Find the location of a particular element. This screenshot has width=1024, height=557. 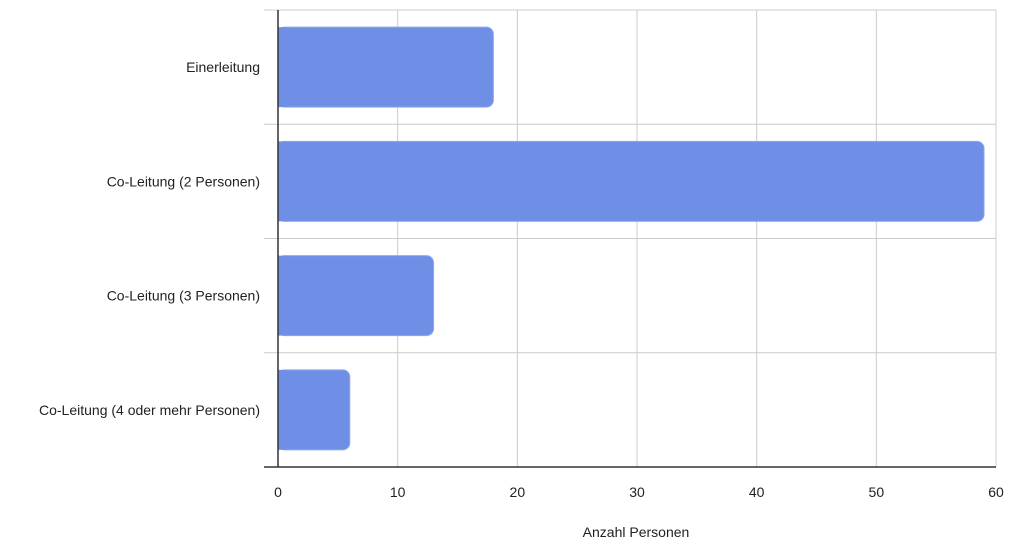

x-tick-labels: 0 10 20 30 40 50 60 is located at coordinates (639, 492).